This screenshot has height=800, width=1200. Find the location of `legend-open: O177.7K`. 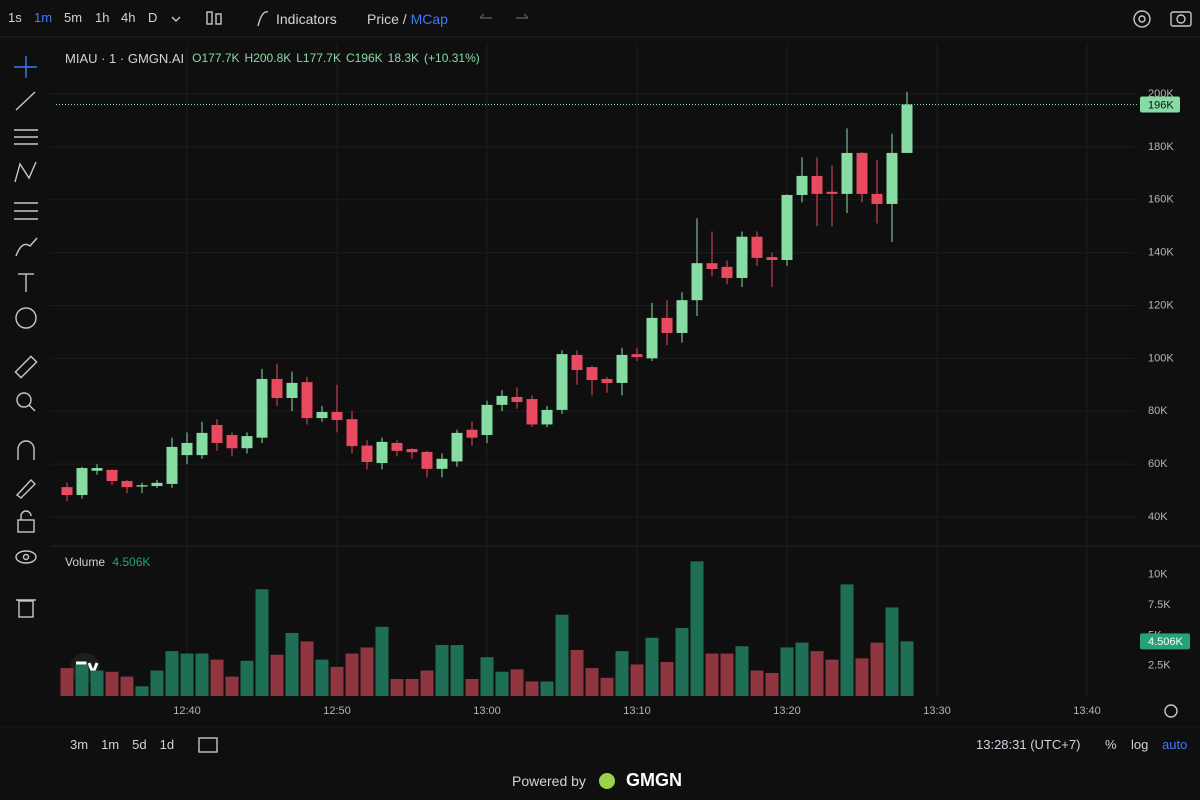

legend-open: O177.7K is located at coordinates (216, 58).